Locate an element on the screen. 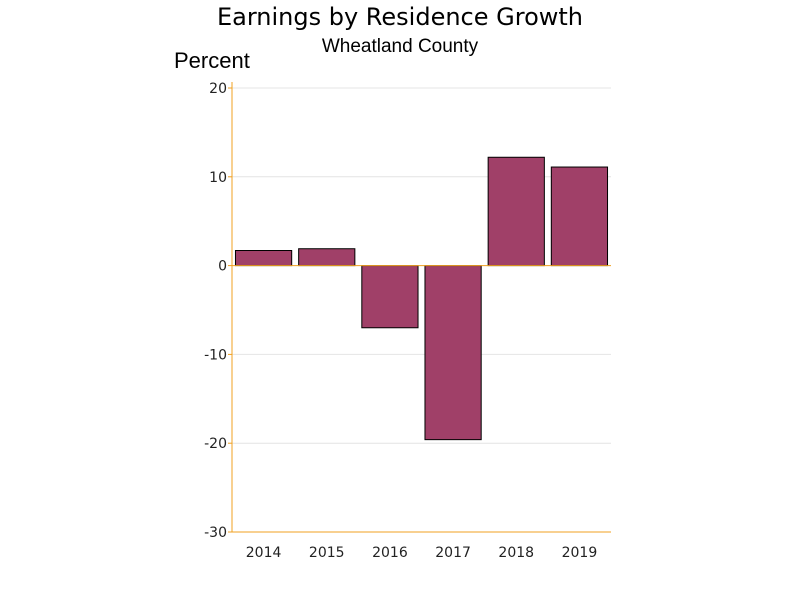 Image resolution: width=800 pixels, height=600 pixels. x-tick-label: 2018 is located at coordinates (516, 553).